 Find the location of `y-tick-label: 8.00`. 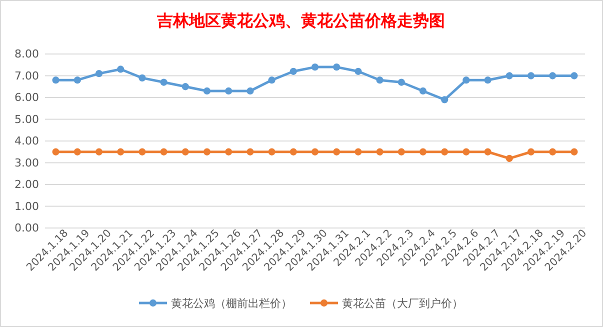

y-tick-label: 8.00 is located at coordinates (26, 54).